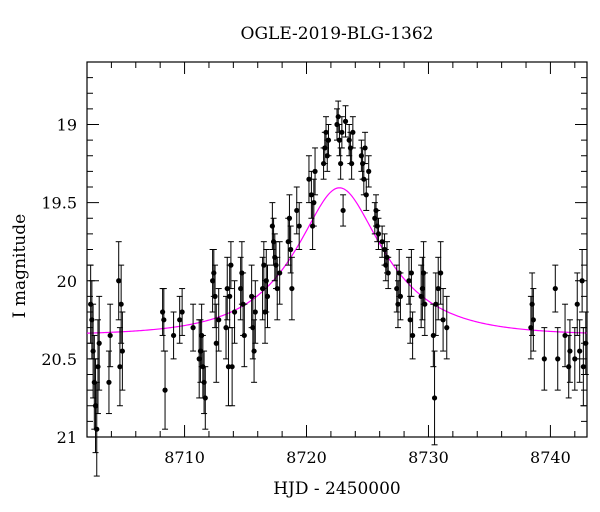 The height and width of the screenshot is (512, 600). What do you see at coordinates (550, 457) in the screenshot?
I see `x-tick-label: 8740` at bounding box center [550, 457].